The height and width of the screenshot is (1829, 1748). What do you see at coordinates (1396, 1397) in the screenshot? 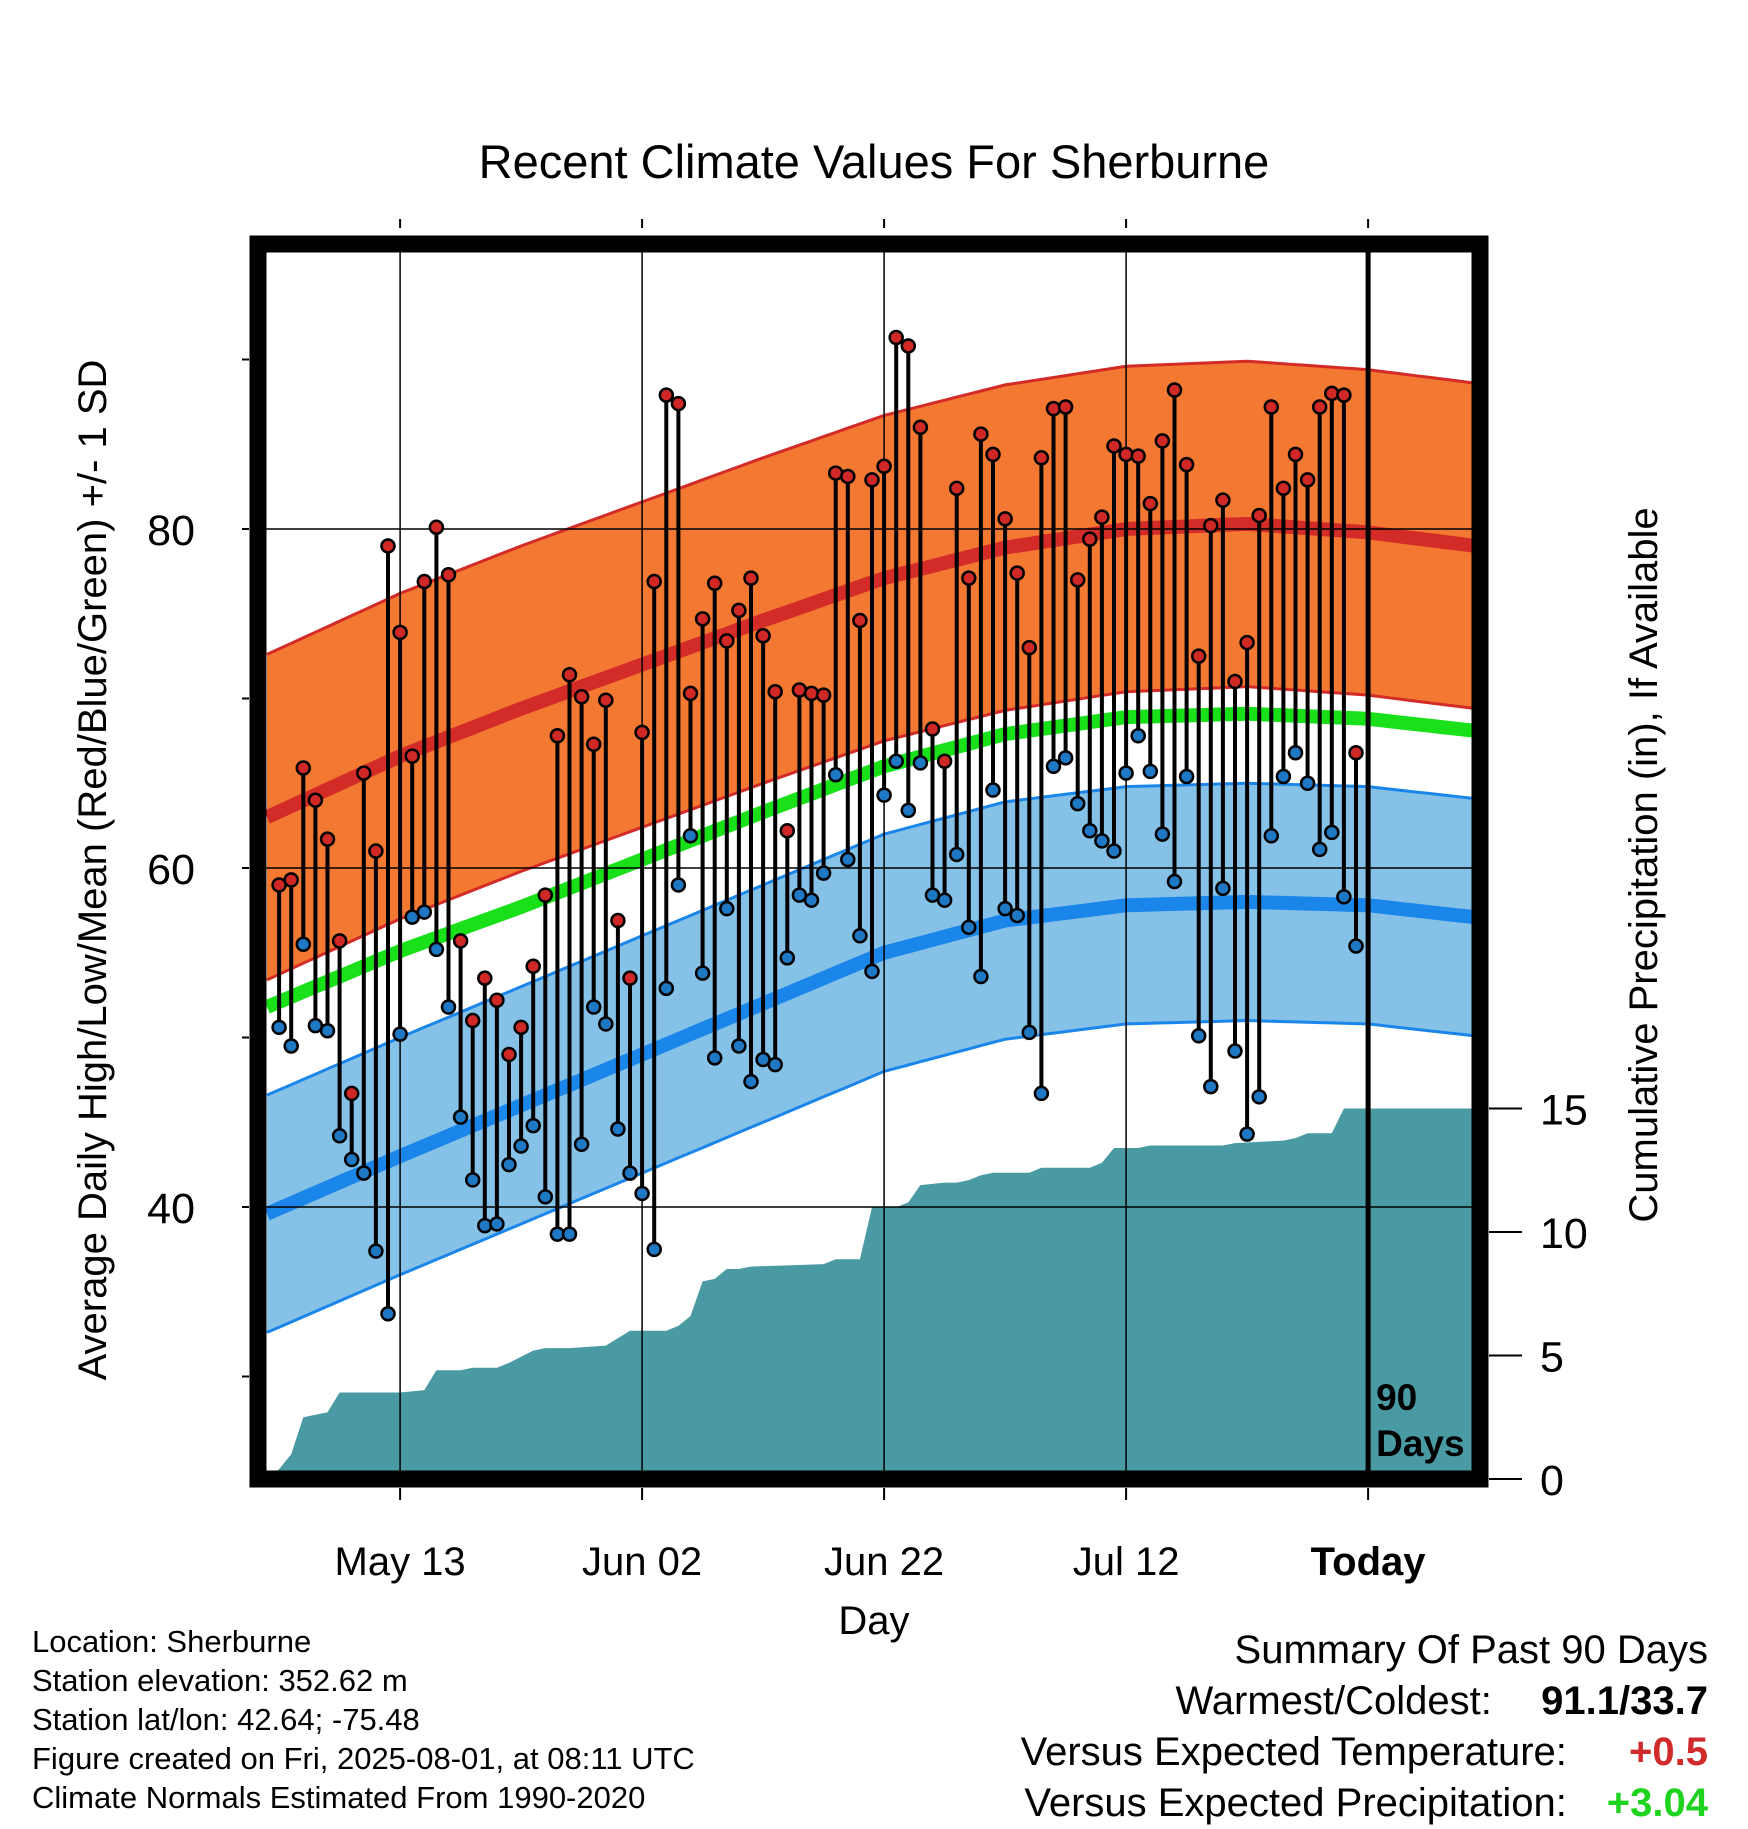
I see `today-label-line1: 90` at bounding box center [1396, 1397].